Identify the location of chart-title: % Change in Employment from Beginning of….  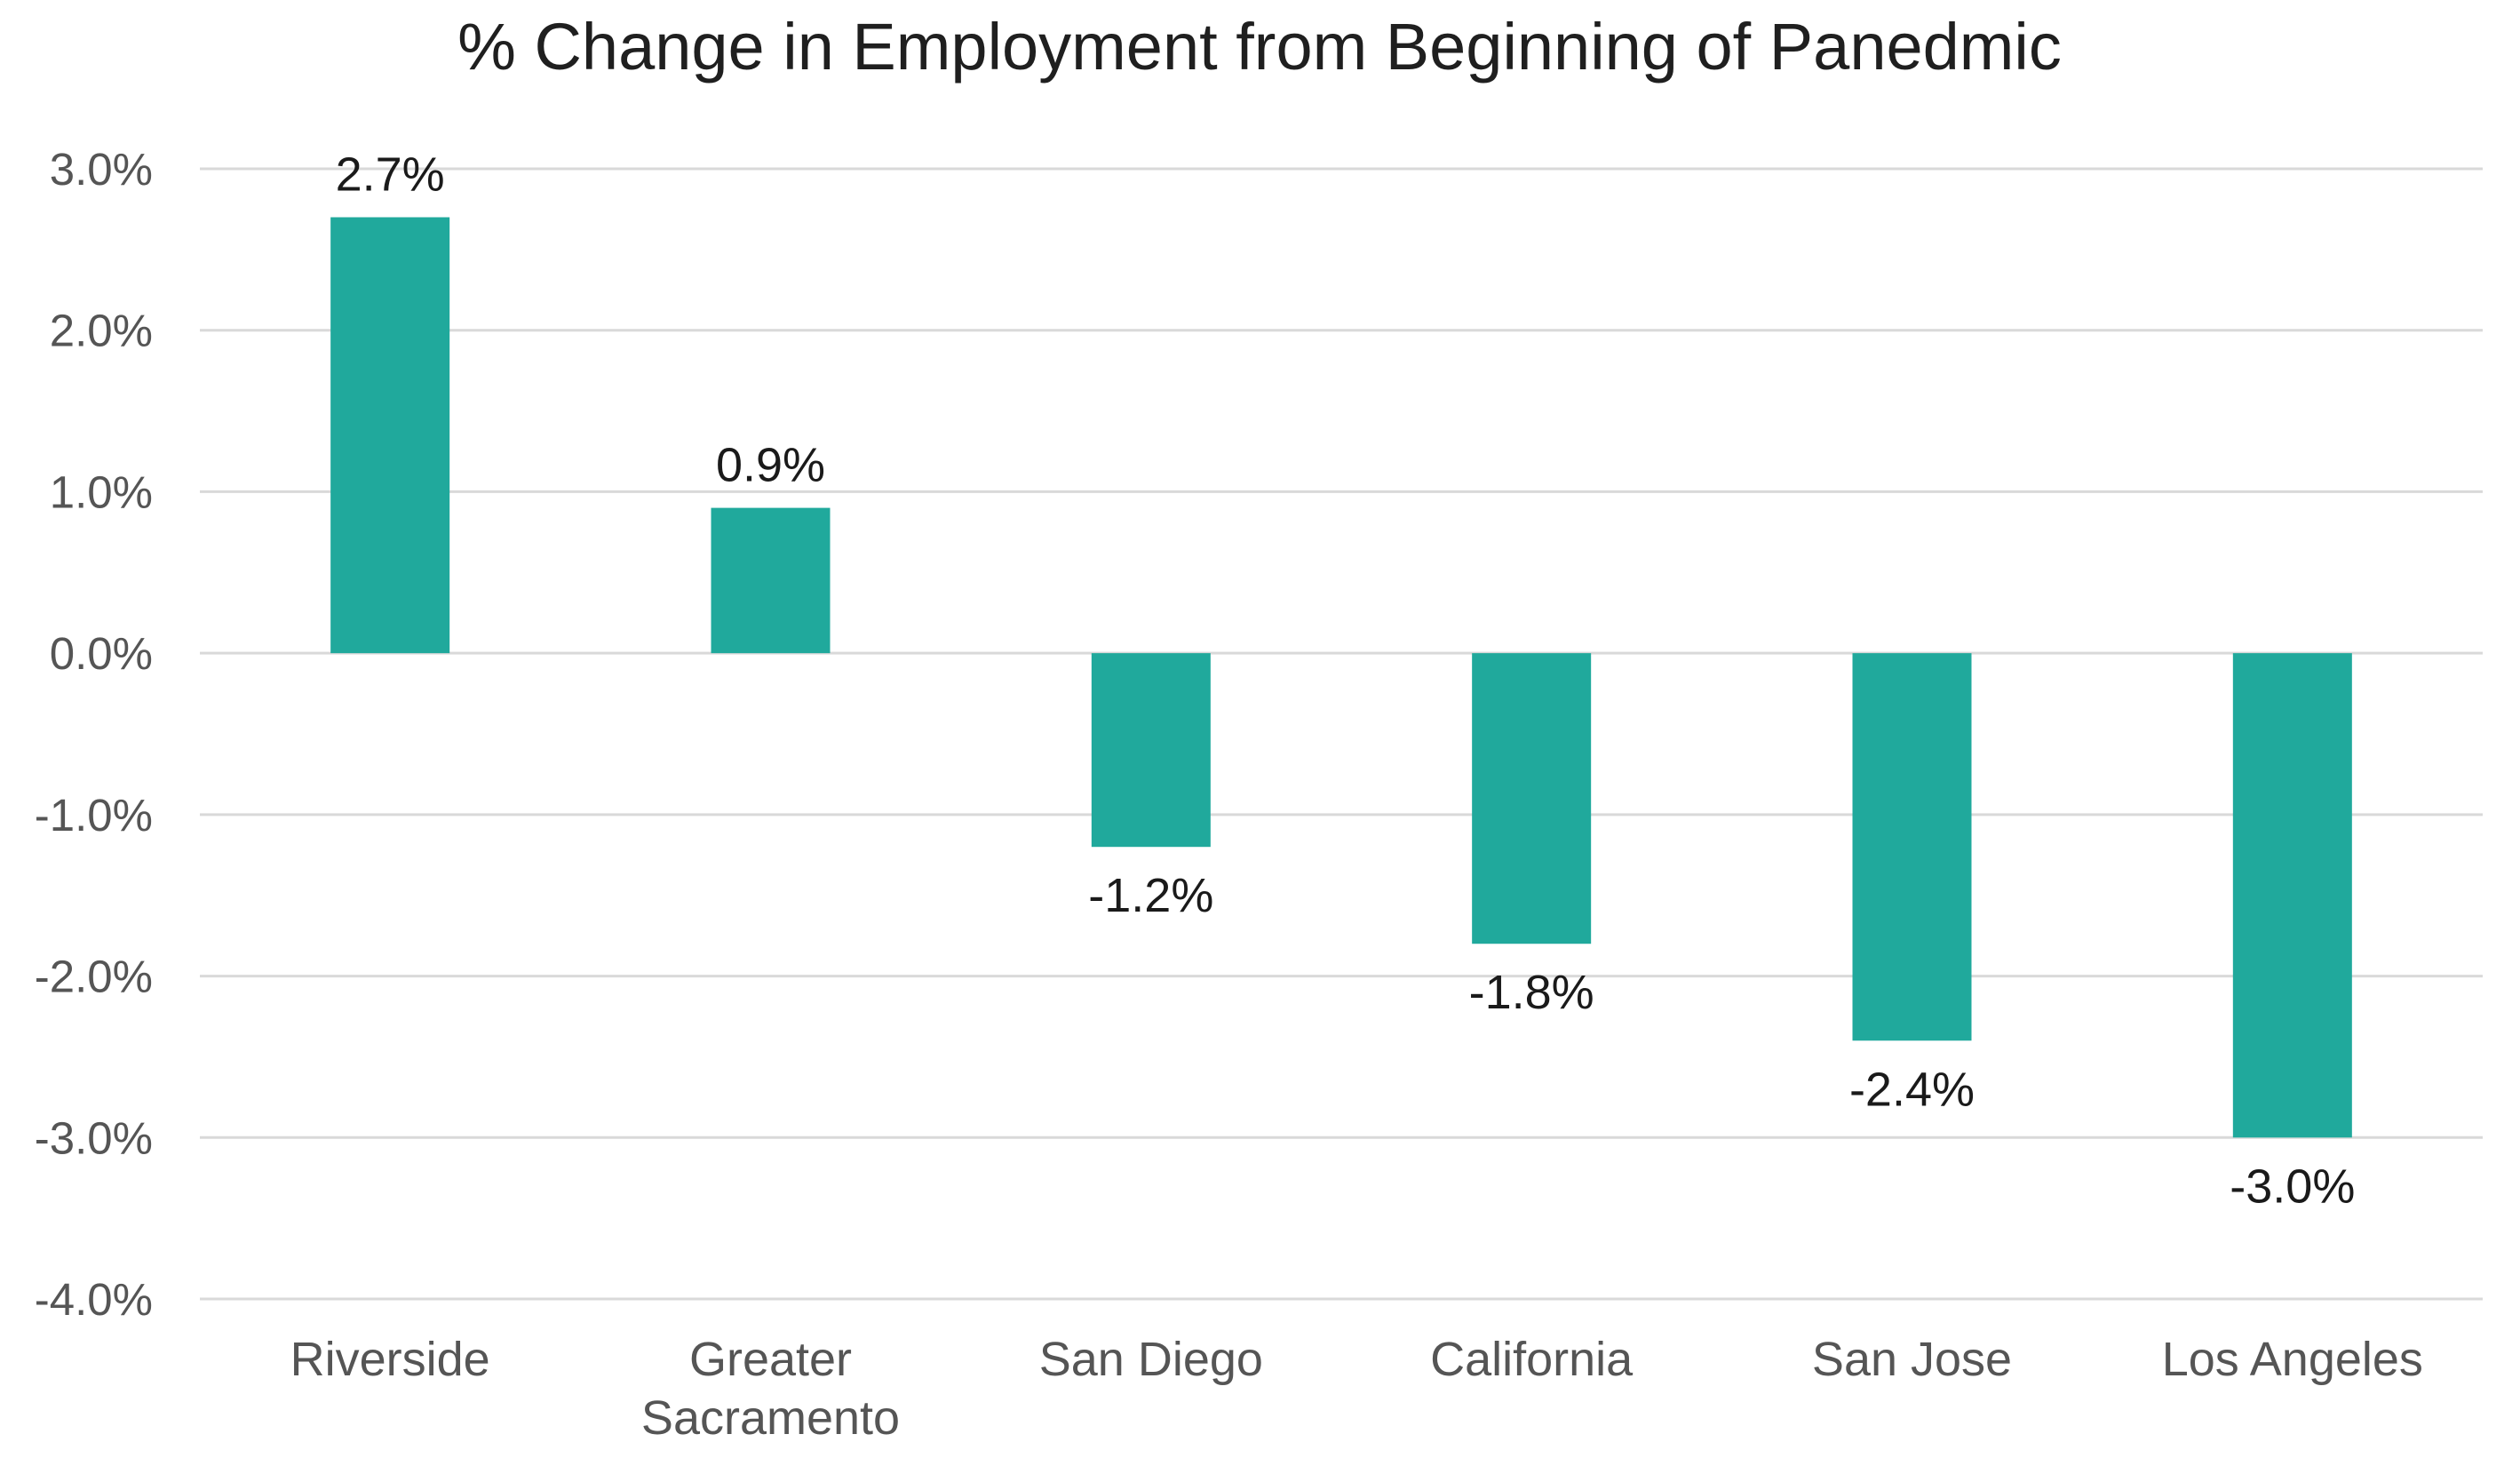
(1259, 47).